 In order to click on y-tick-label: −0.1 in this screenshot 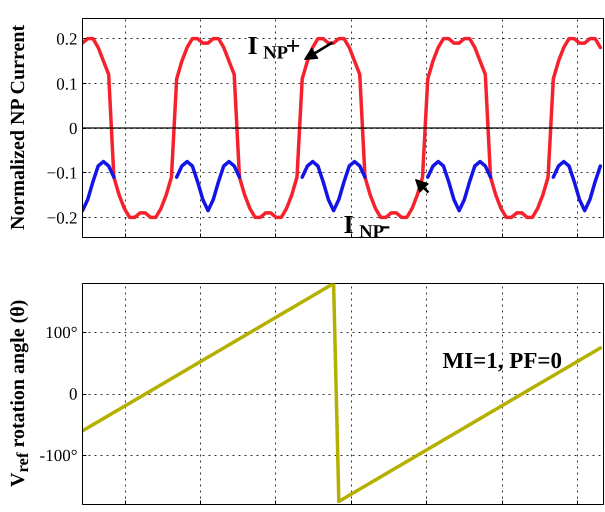, I will do `click(62, 173)`.